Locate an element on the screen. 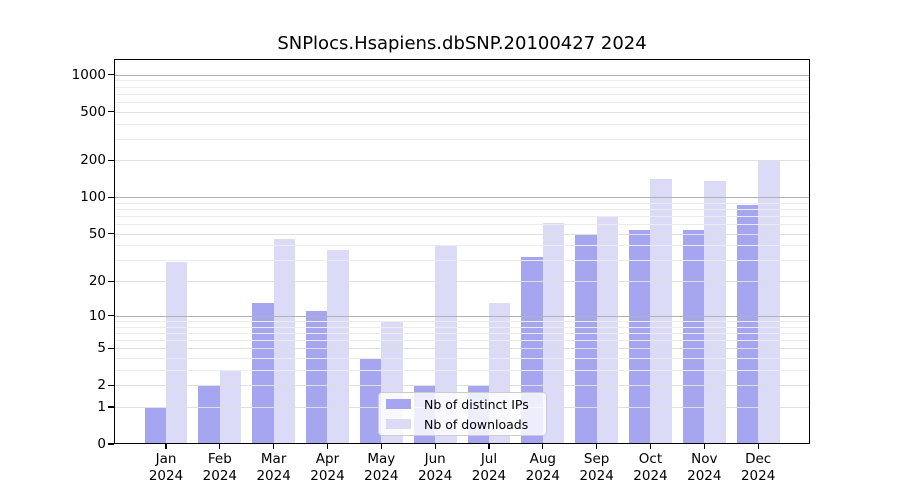 The image size is (900, 500). y-tick-label: 2 is located at coordinates (101, 385).